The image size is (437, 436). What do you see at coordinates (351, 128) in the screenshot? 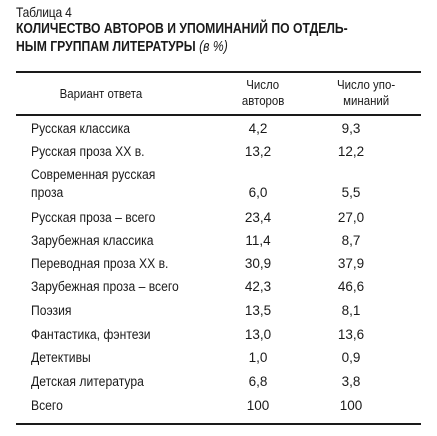
I see `row-mentions-value: 9,3` at bounding box center [351, 128].